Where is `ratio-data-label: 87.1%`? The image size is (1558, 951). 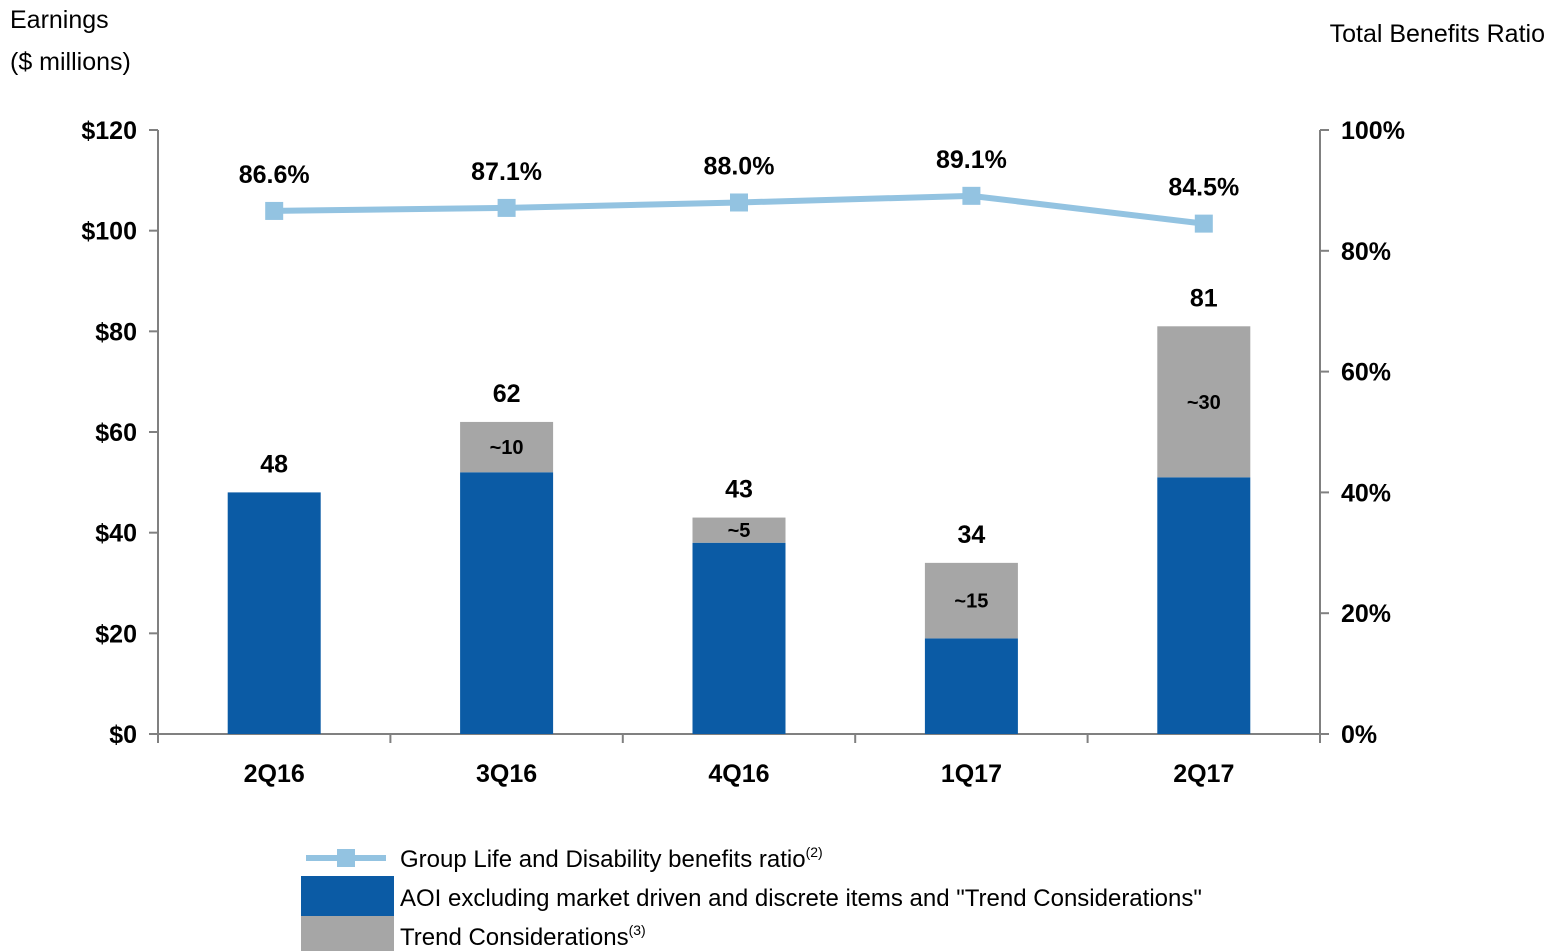 ratio-data-label: 87.1% is located at coordinates (506, 172).